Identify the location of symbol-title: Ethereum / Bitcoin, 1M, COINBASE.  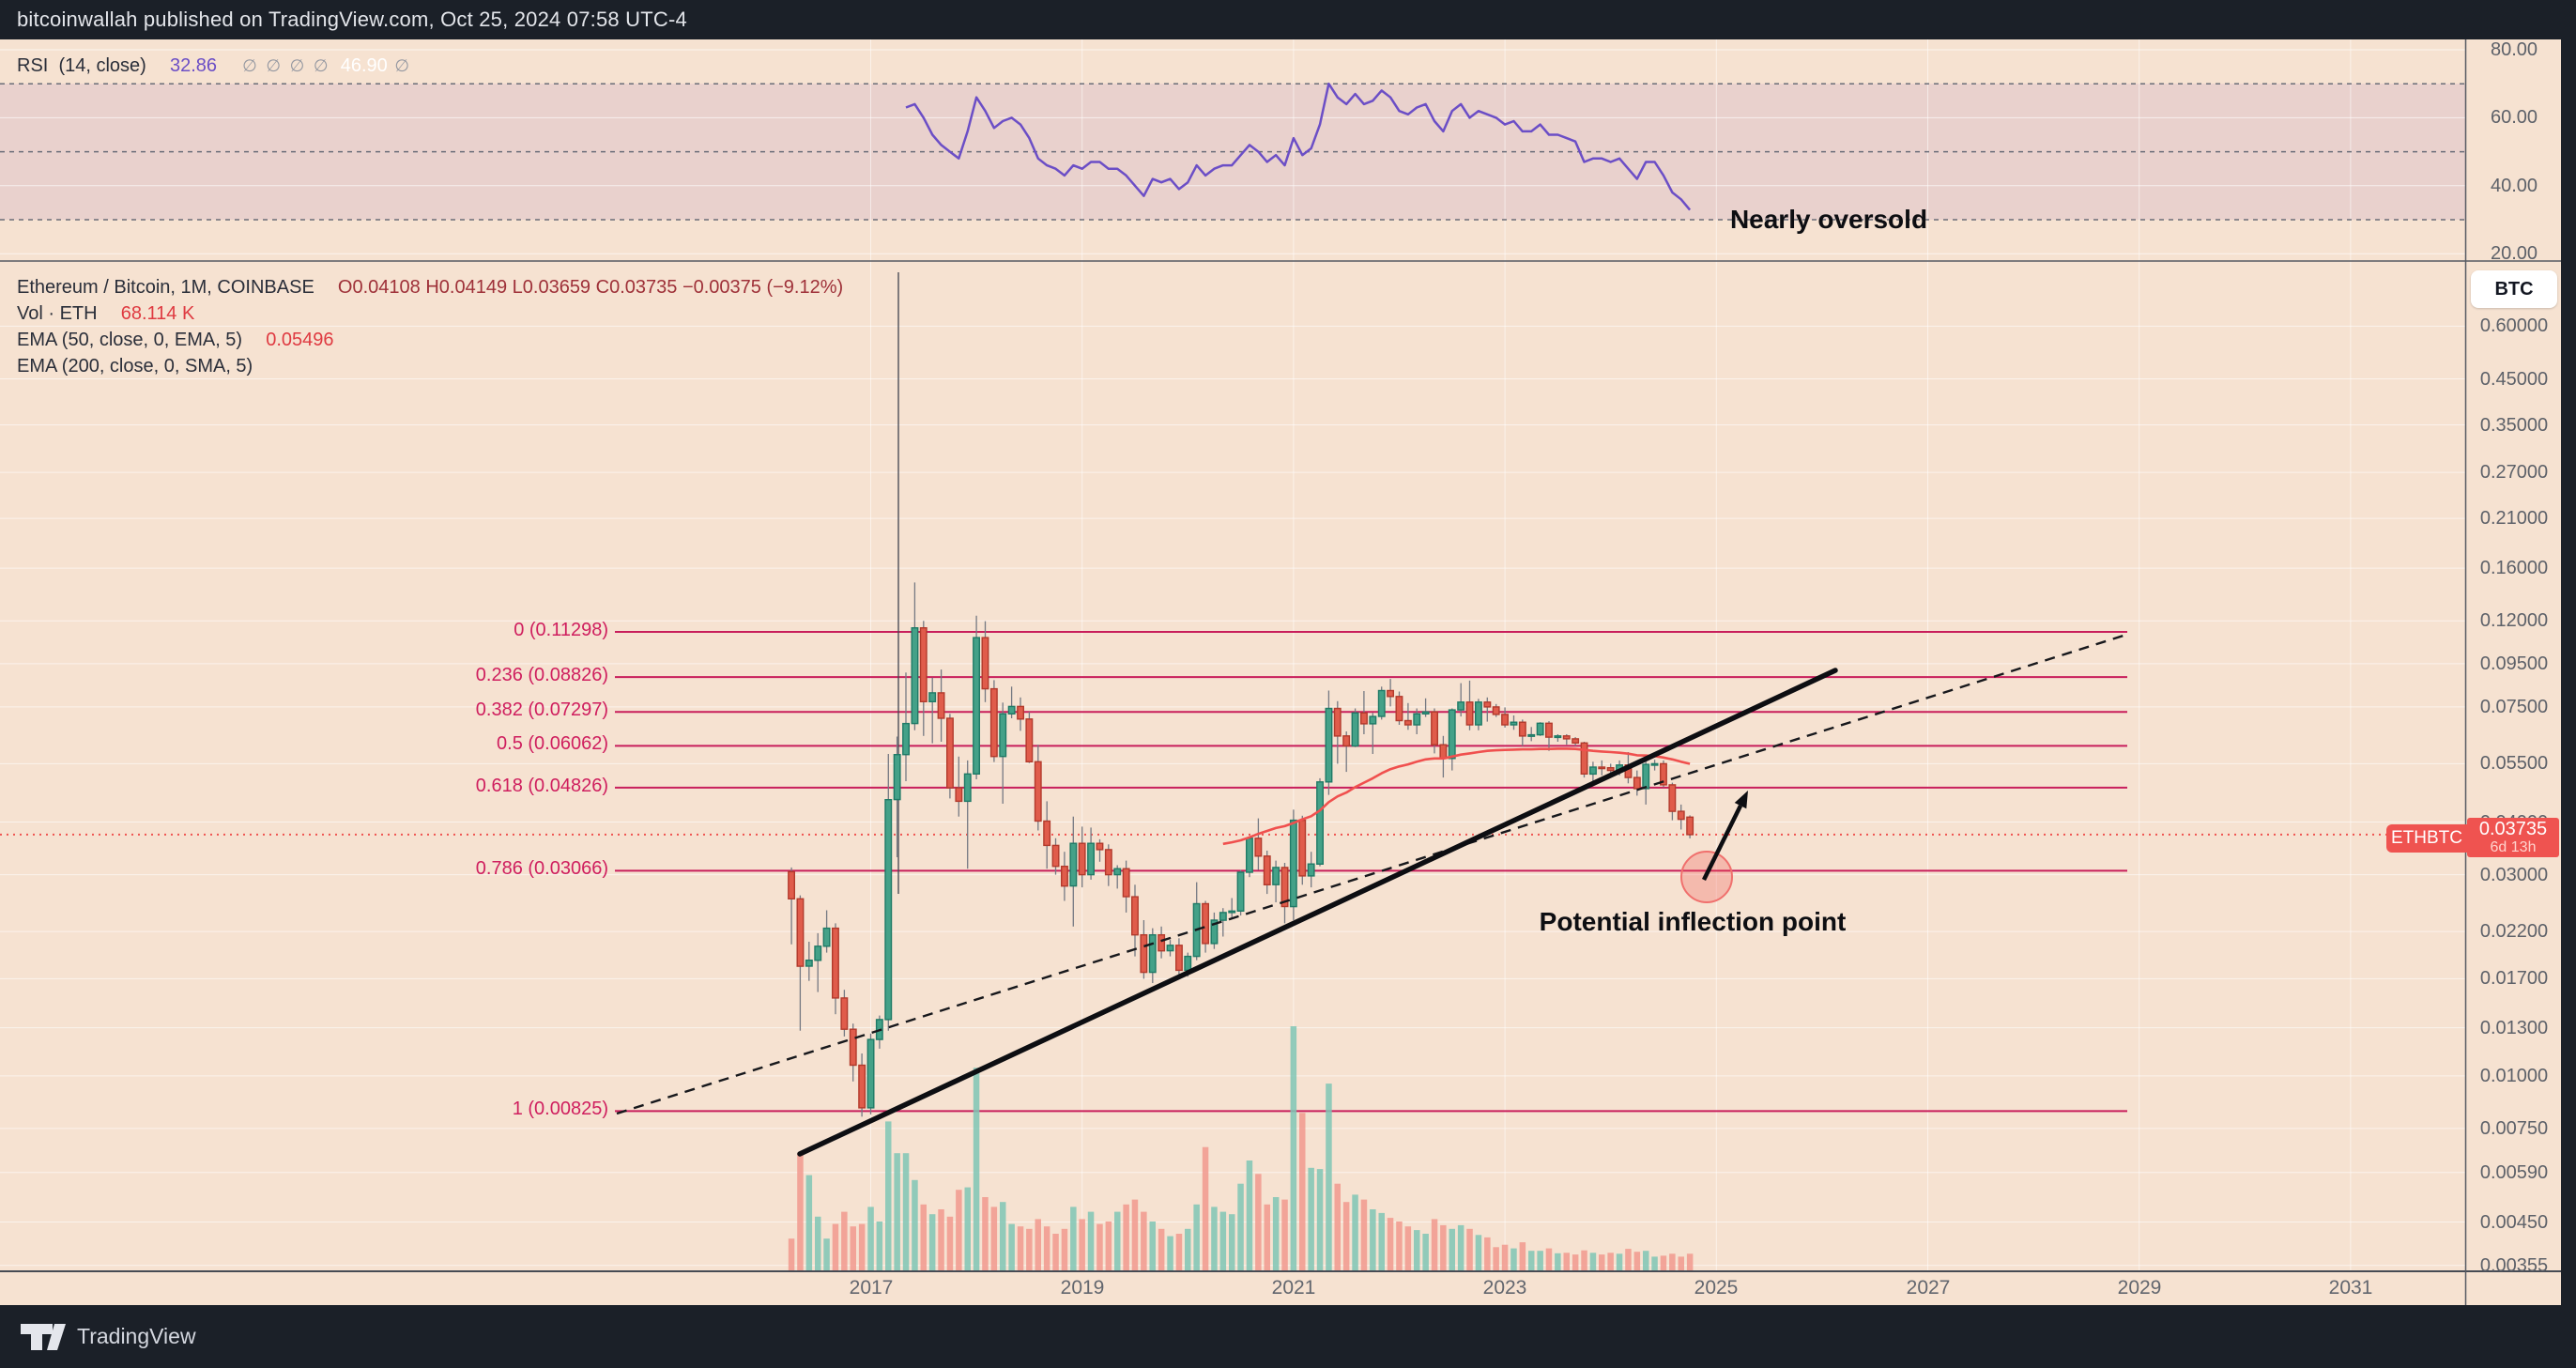
(165, 288).